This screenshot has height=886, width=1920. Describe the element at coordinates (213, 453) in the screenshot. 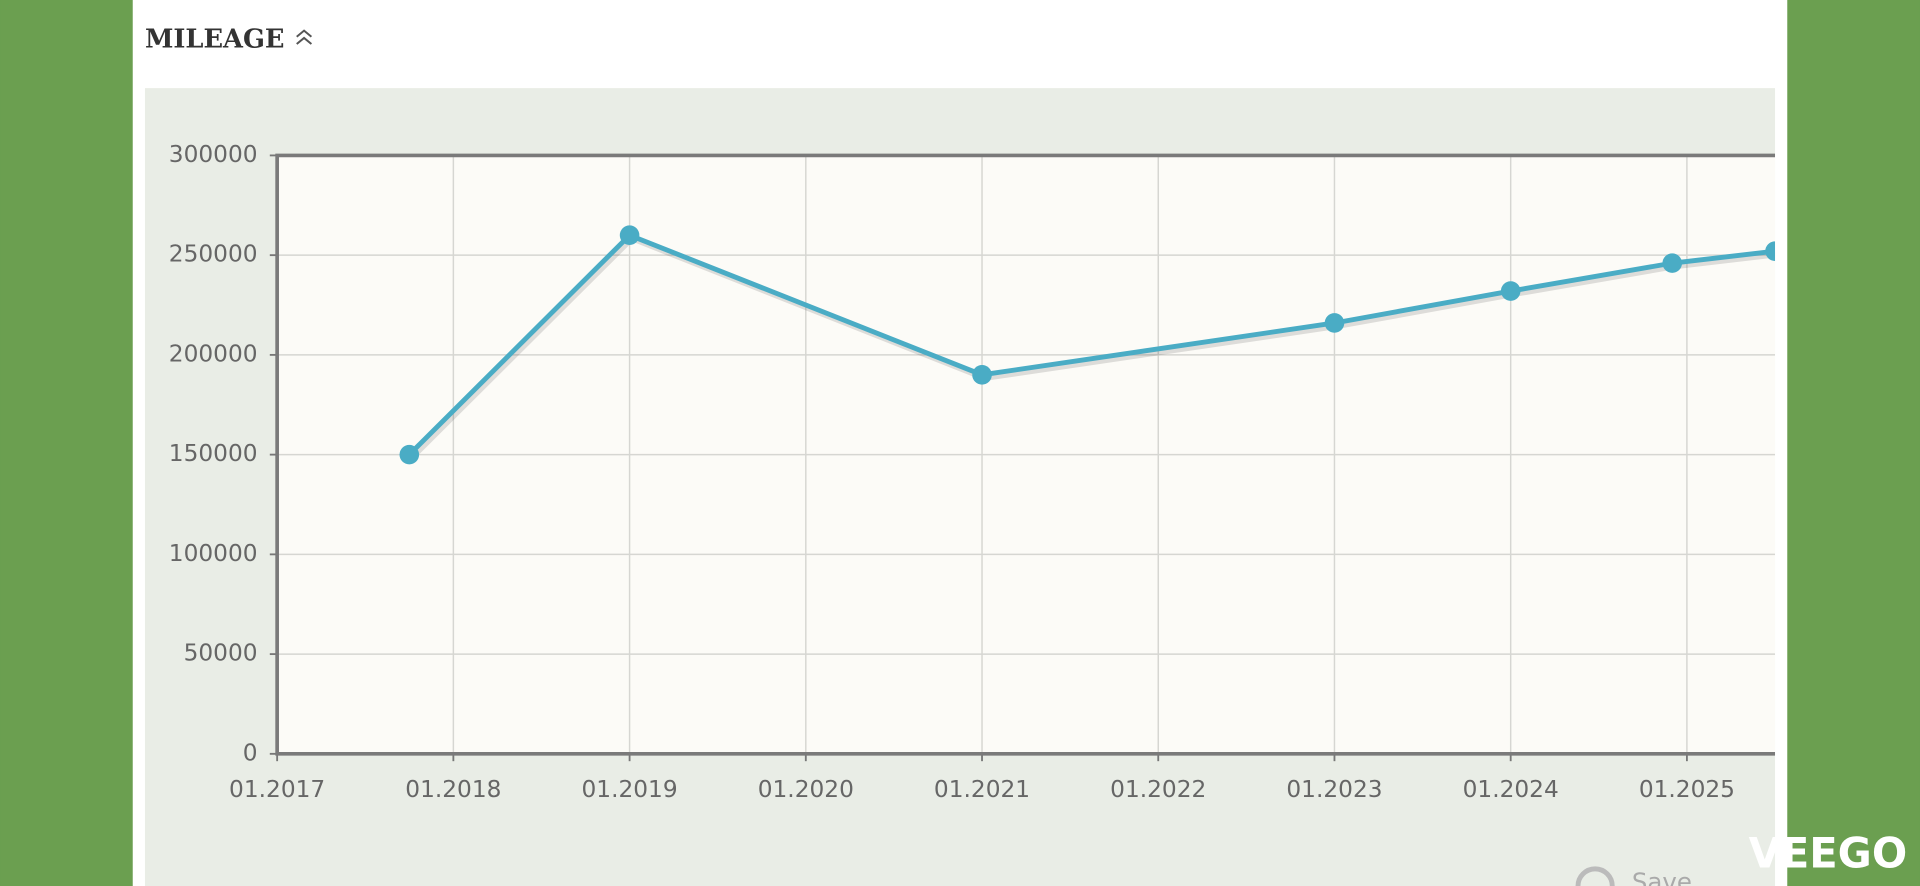

I see `y-tick-label: 150000` at that location.